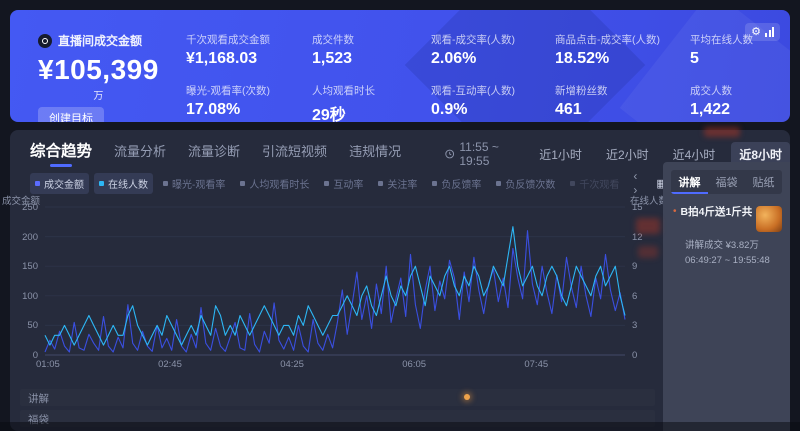 The height and width of the screenshot is (431, 800). I want to click on range-button: 近4小时, so click(694, 154).